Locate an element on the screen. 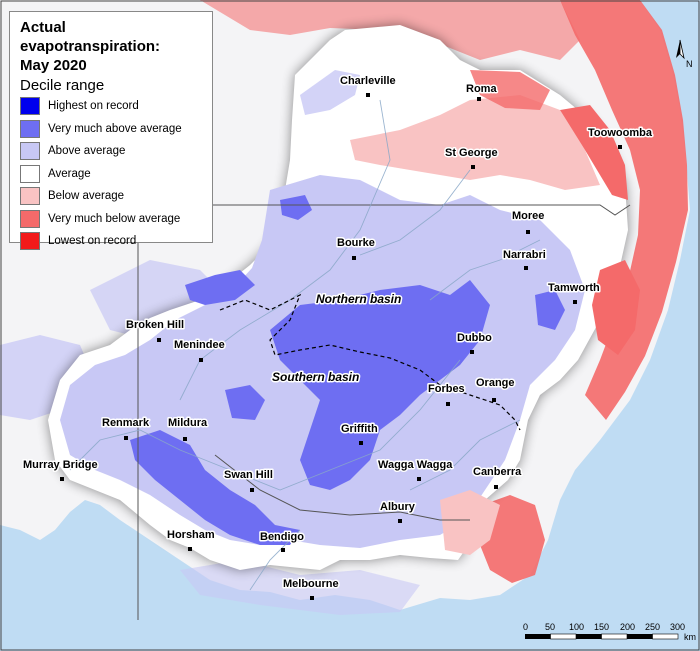 This screenshot has height=651, width=700. legend-label: Very much above average is located at coordinates (115, 128).